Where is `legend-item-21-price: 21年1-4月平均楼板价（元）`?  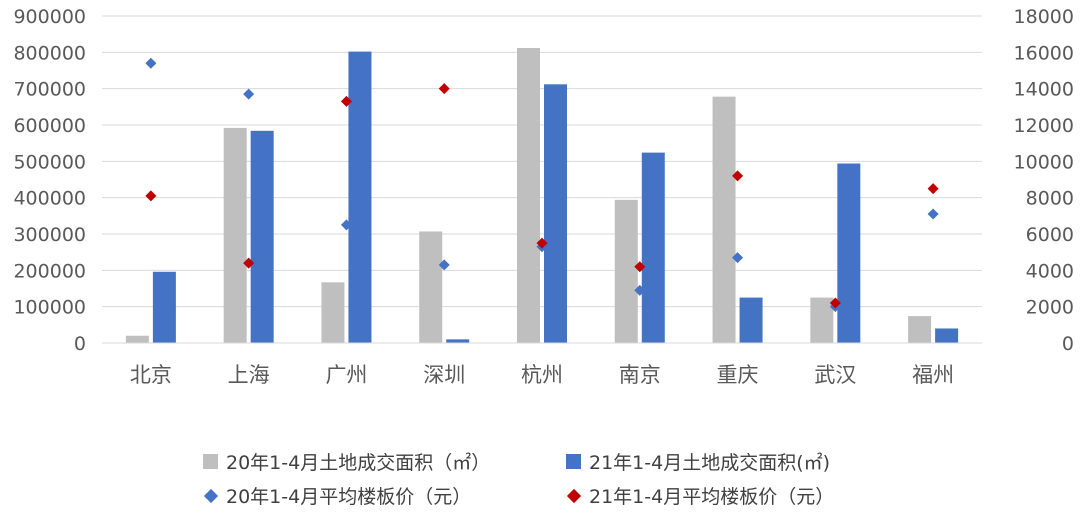 legend-item-21-price: 21年1-4月平均楼板价（元） is located at coordinates (700, 495).